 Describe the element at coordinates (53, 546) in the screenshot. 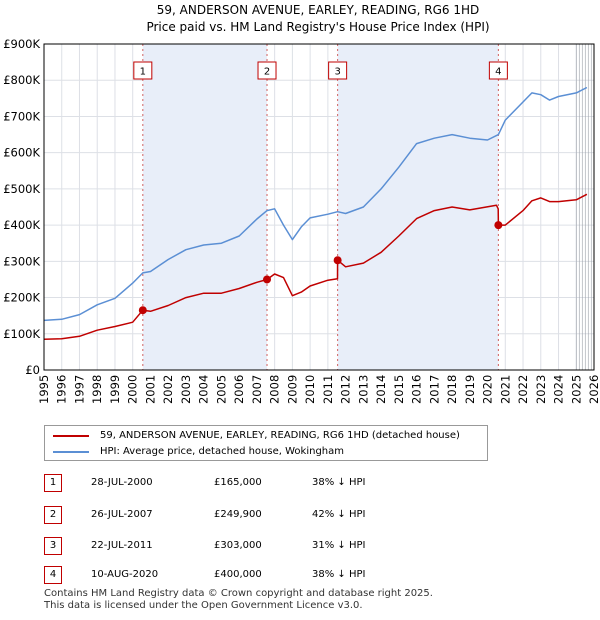

I see `transaction-number-badge: 3` at that location.